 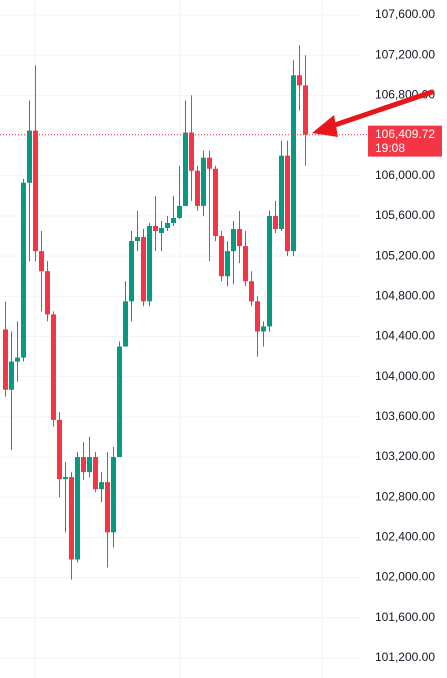 What do you see at coordinates (405, 295) in the screenshot?
I see `y-tick-label: 104,800.00` at bounding box center [405, 295].